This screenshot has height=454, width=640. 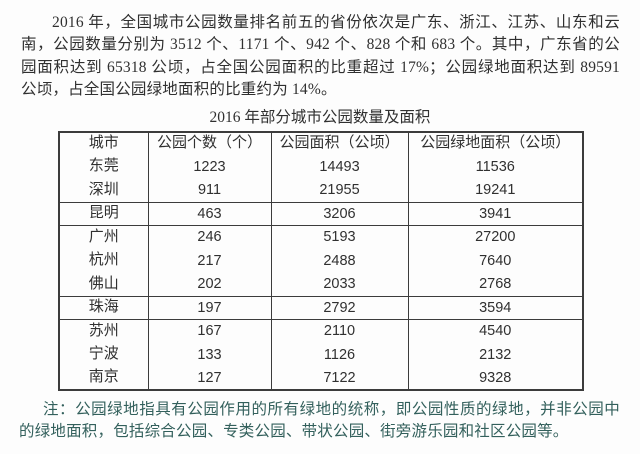 I want to click on value-cell: 4540, so click(x=495, y=331).